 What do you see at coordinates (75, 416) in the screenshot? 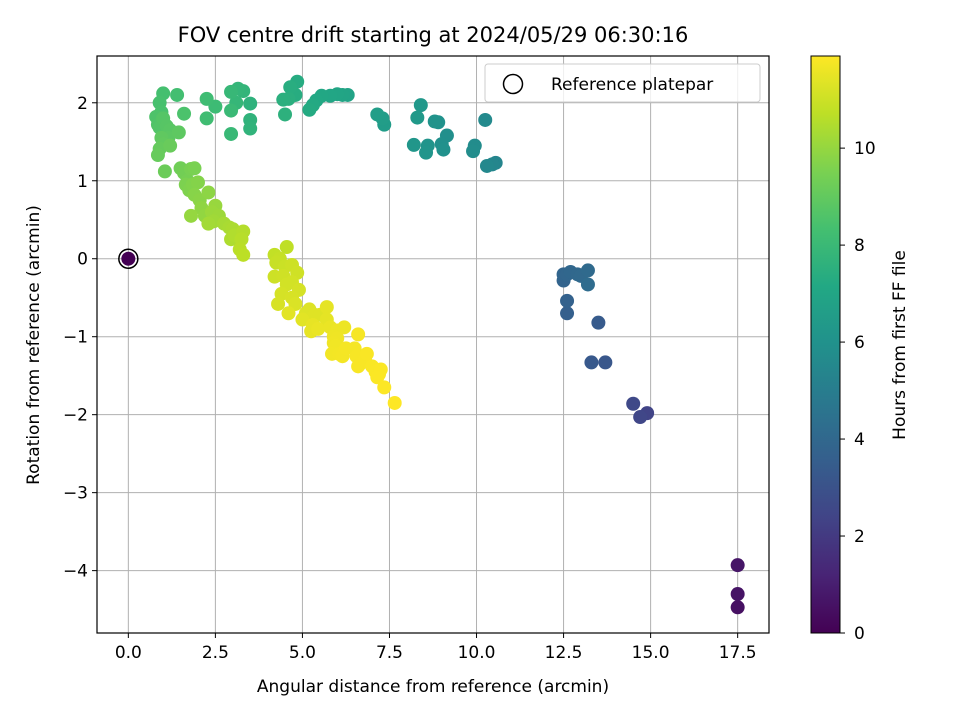
I see `y-tick-label: −2` at bounding box center [75, 416].